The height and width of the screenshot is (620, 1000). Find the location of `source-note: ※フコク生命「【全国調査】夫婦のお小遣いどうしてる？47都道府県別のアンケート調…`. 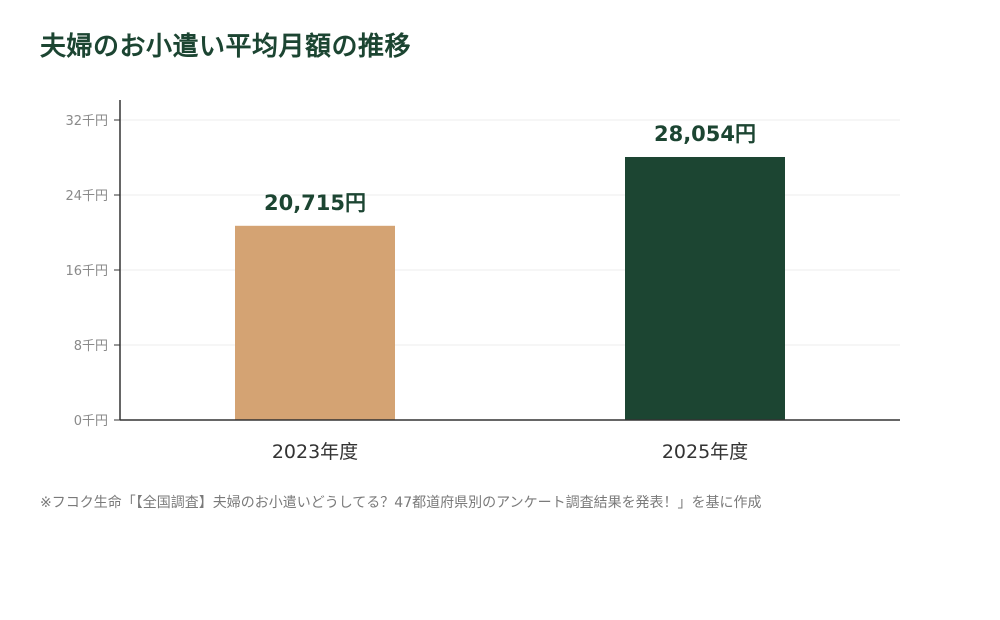

source-note: ※フコク生命「【全国調査】夫婦のお小遣いどうしてる？47都道府県別のアンケート調… is located at coordinates (401, 503).